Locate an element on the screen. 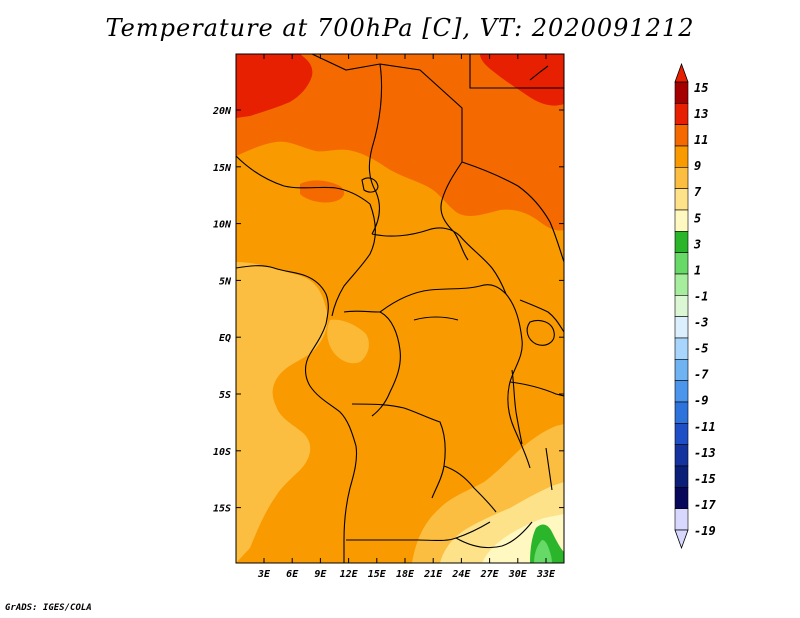 The height and width of the screenshot is (618, 800). colorbar-label: 15 is located at coordinates (701, 88).